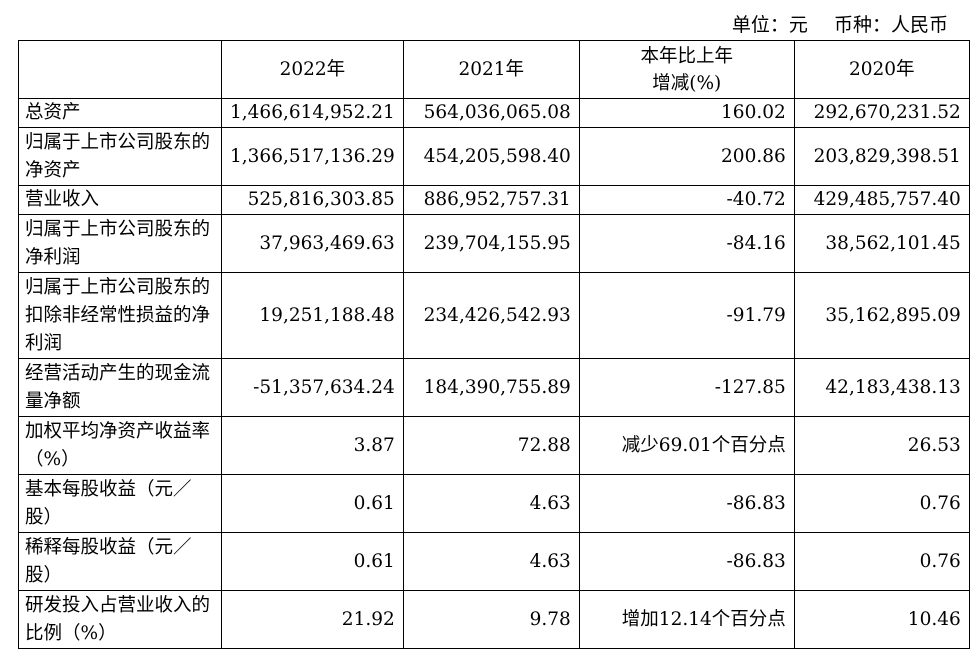 The image size is (976, 666). What do you see at coordinates (491, 619) in the screenshot?
I see `value-2021: 9.78` at bounding box center [491, 619].